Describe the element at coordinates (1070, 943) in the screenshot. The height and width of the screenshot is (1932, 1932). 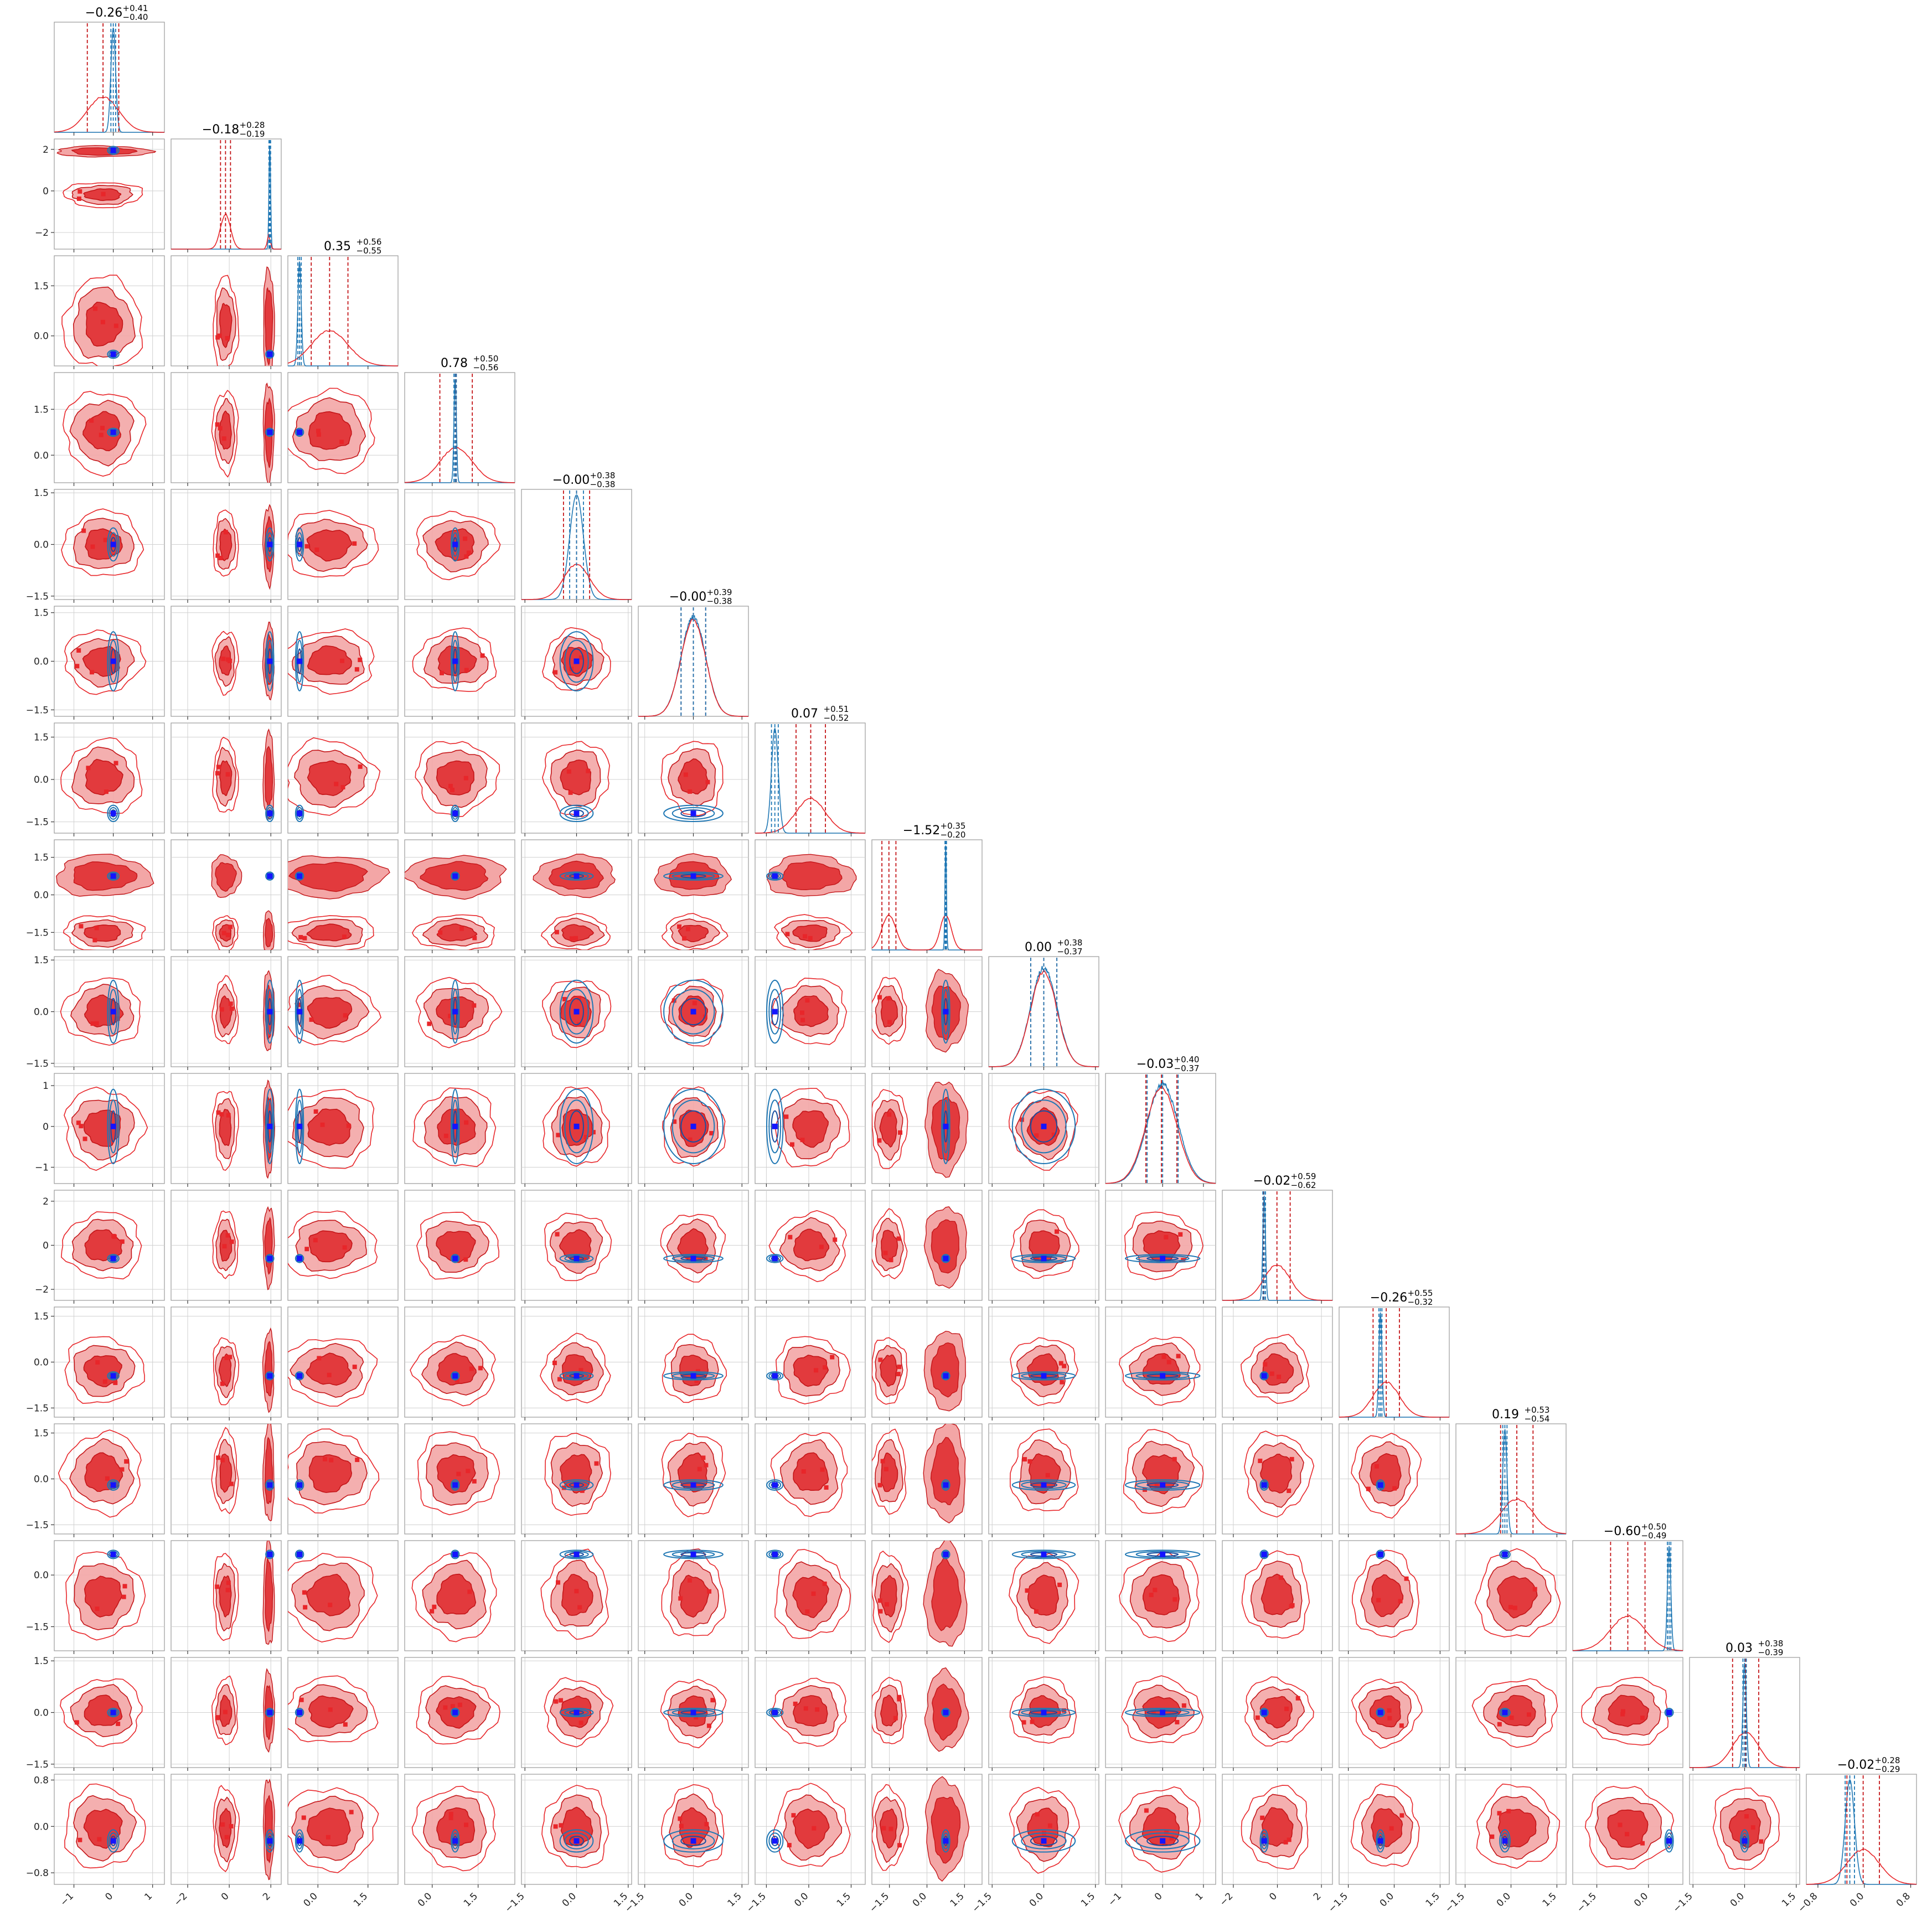
I see `title-upper: +0.38` at that location.